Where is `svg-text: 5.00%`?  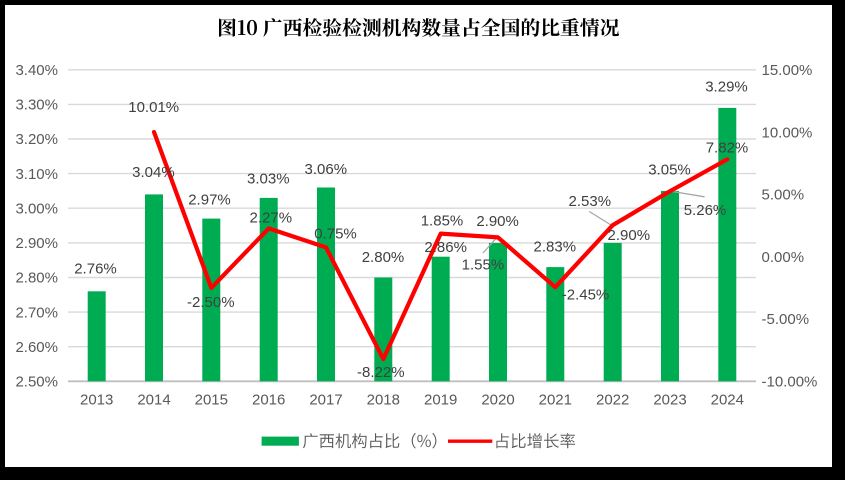 svg-text: 5.00% is located at coordinates (783, 195).